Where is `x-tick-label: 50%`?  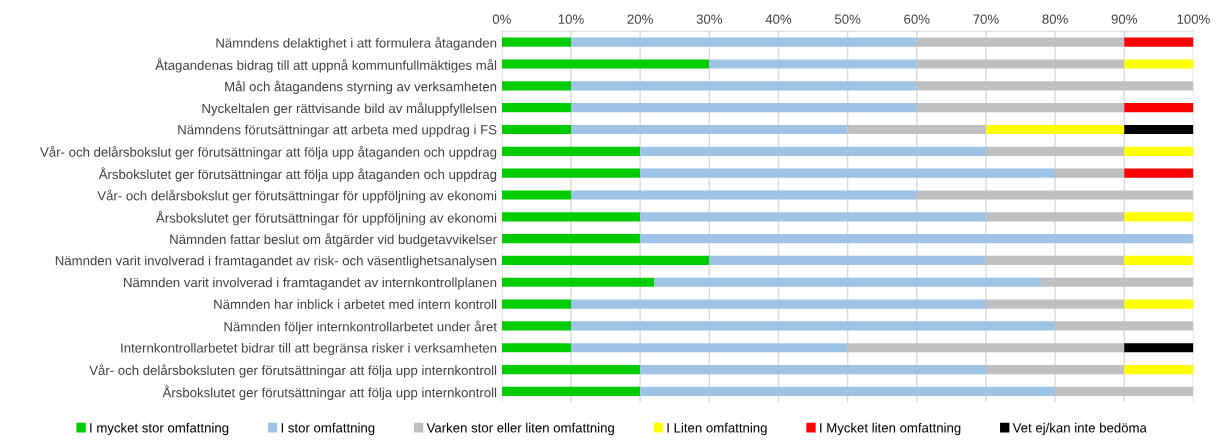 x-tick-label: 50% is located at coordinates (847, 19).